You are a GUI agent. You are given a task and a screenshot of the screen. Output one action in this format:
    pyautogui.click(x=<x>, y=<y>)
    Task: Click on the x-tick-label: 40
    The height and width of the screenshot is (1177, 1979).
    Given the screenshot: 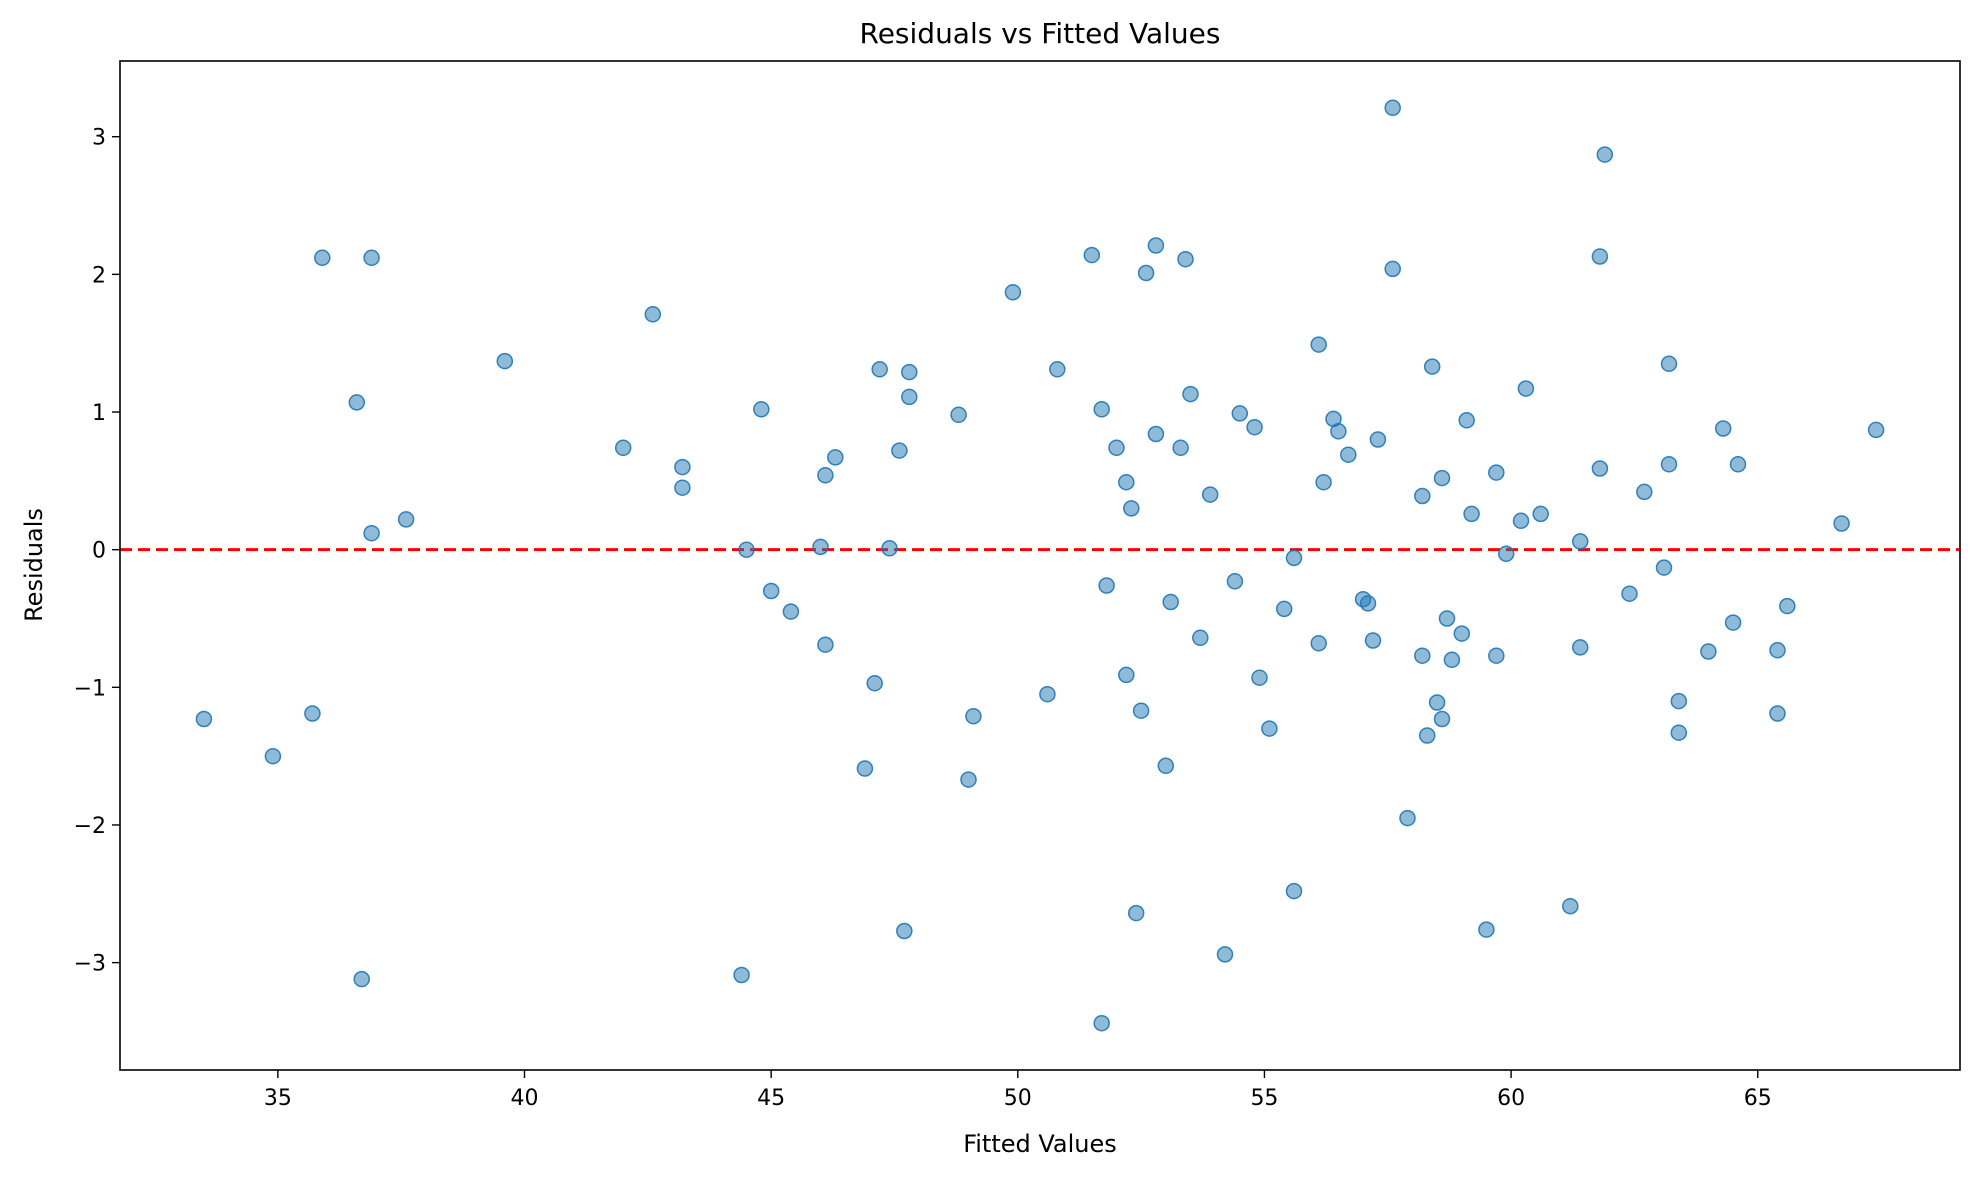 What is the action you would take?
    pyautogui.click(x=525, y=1098)
    